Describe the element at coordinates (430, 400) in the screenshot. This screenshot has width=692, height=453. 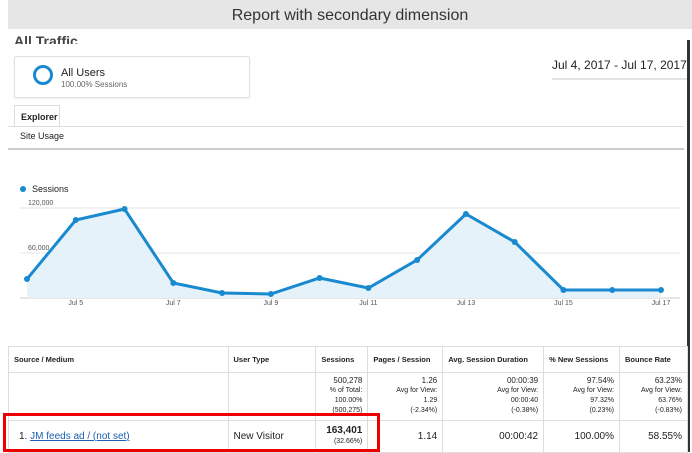
I see `totals-line: 1.29` at that location.